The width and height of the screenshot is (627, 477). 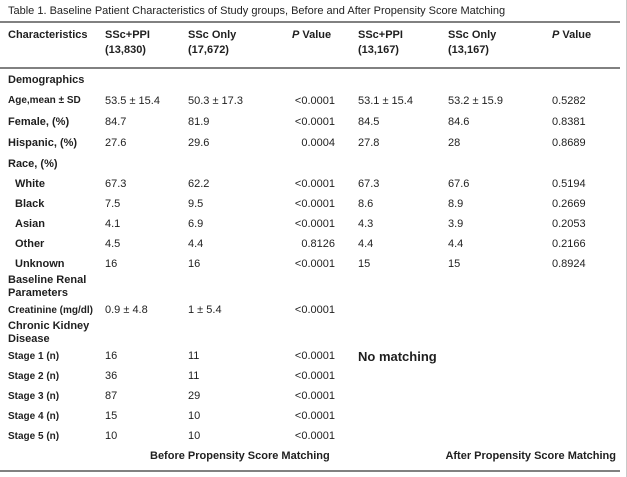 I want to click on row-label: Stage 4 (n), so click(x=34, y=416).